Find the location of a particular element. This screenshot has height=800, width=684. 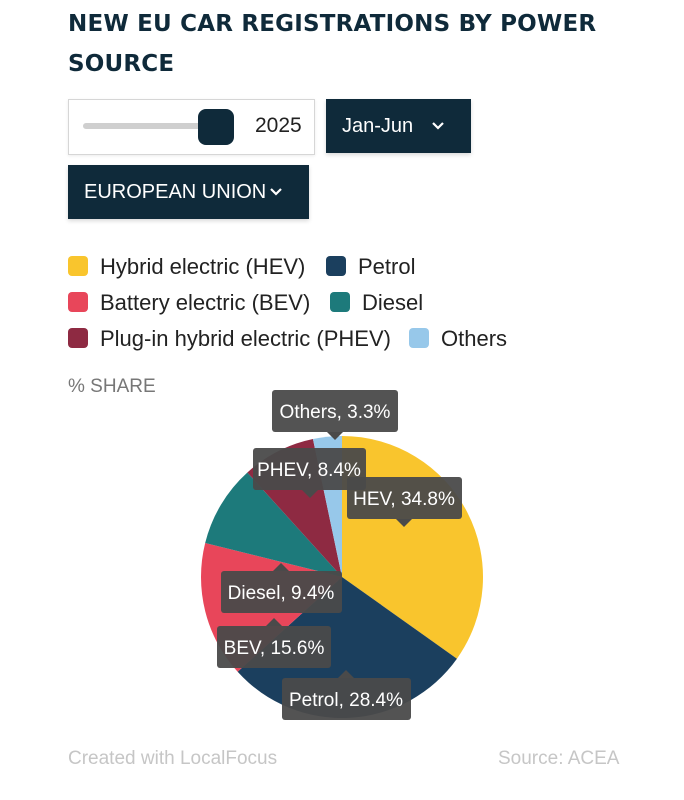

pie-slice-diesel is located at coordinates (273, 524).